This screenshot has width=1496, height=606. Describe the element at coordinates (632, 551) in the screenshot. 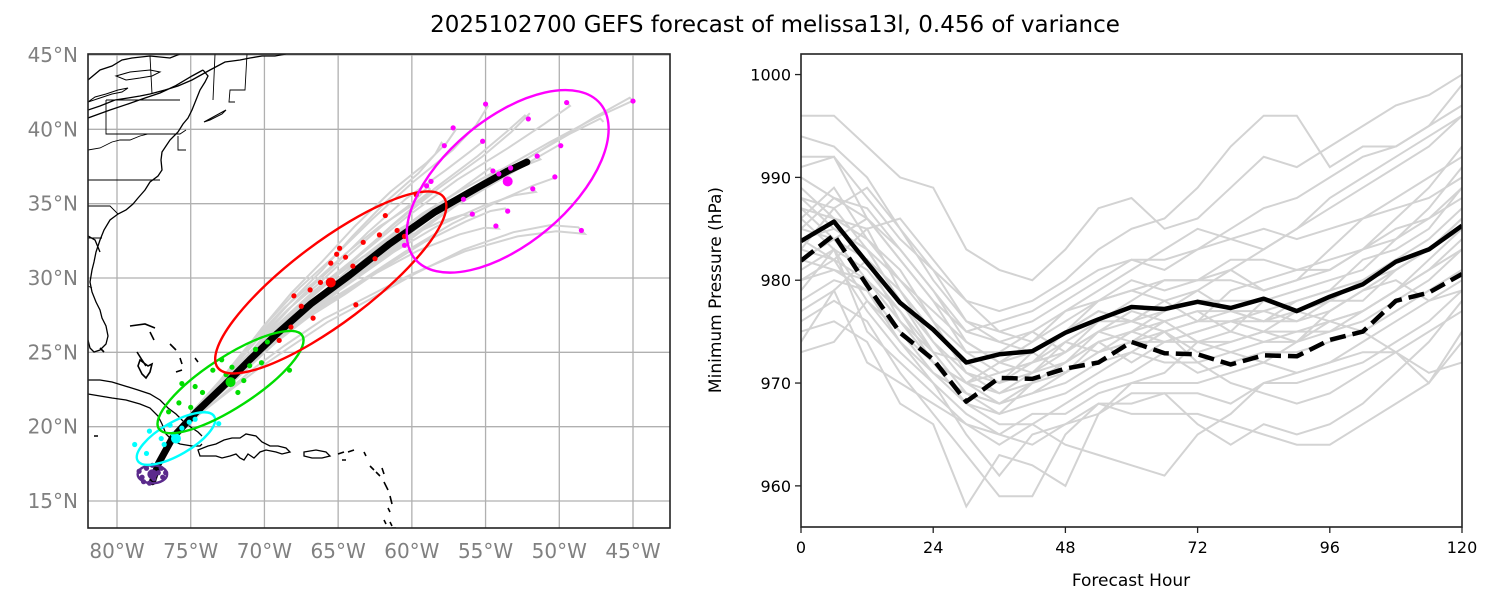

I see `map-x-tick-label: 45°W` at that location.